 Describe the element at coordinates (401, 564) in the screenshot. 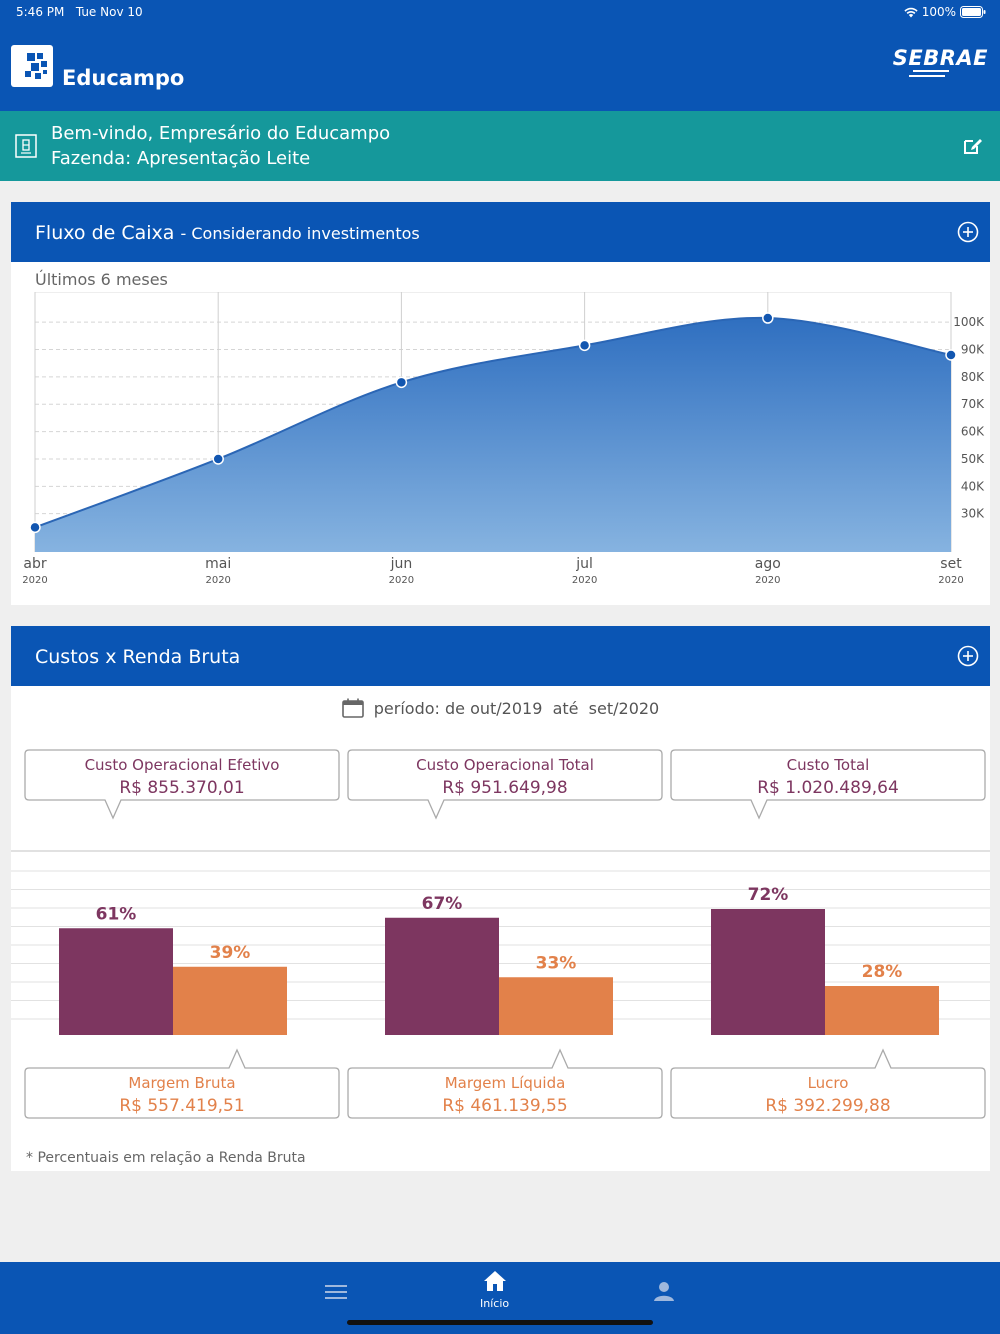

I see `x-tick-label: jun` at that location.